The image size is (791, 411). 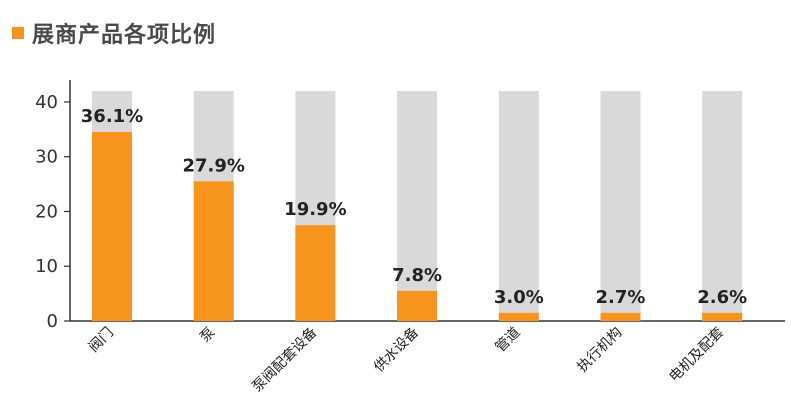 What do you see at coordinates (52, 321) in the screenshot?
I see `y-tick-label: 0` at bounding box center [52, 321].